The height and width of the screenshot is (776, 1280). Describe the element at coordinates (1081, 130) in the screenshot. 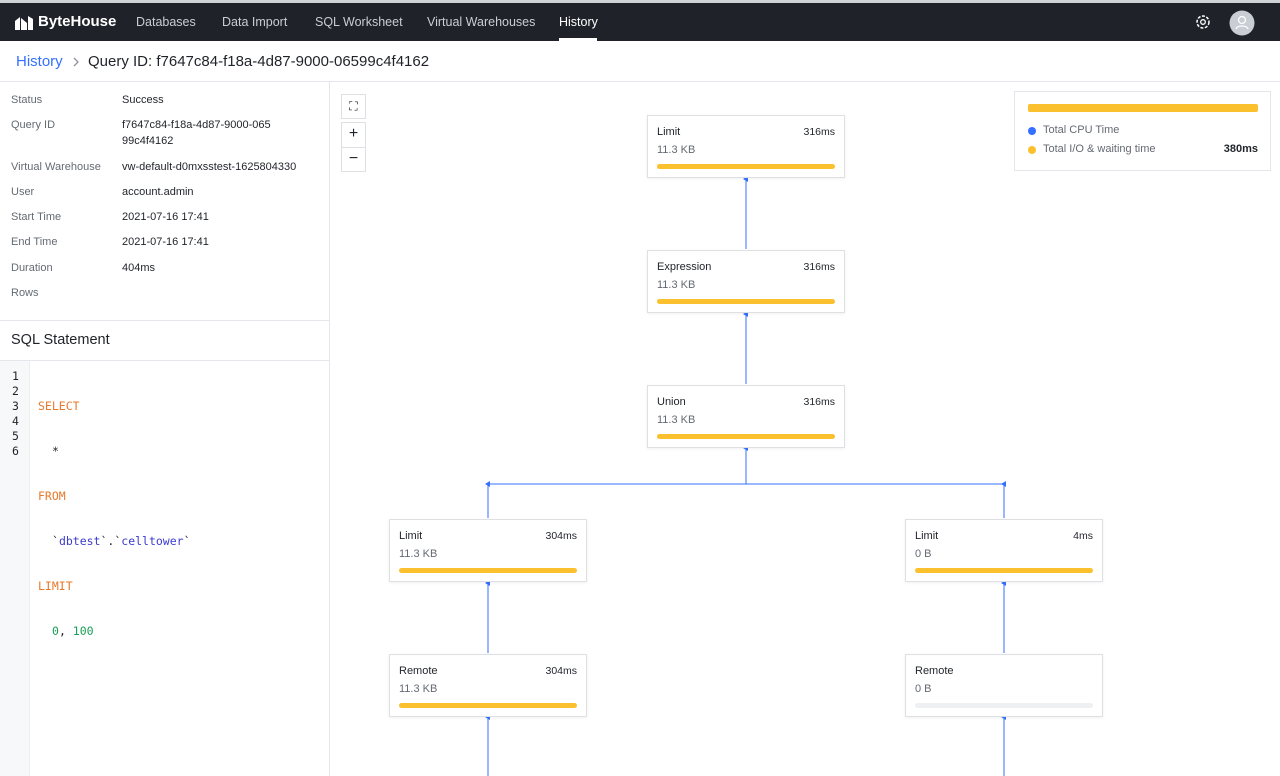

I see `legend-label: Total CPU Time` at that location.